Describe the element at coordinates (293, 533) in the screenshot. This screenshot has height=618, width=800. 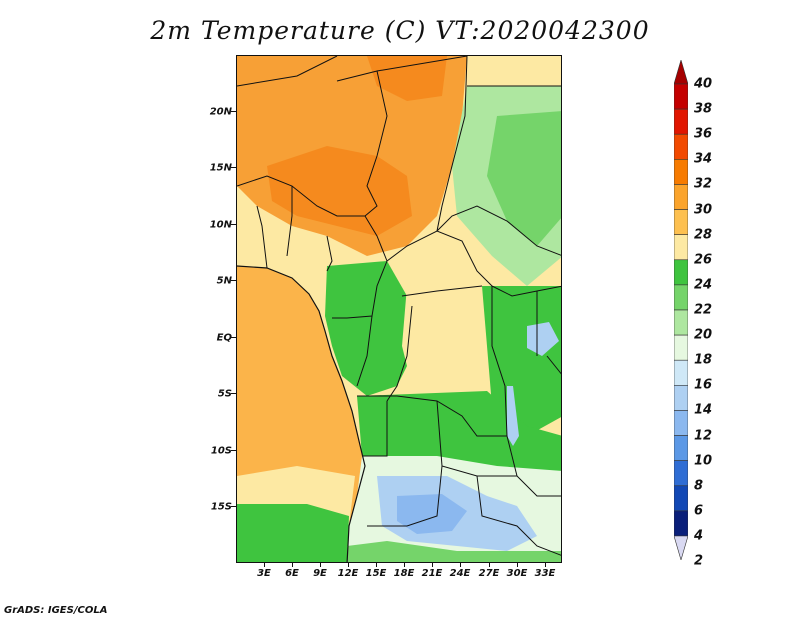
I see `ocean-green-band` at that location.